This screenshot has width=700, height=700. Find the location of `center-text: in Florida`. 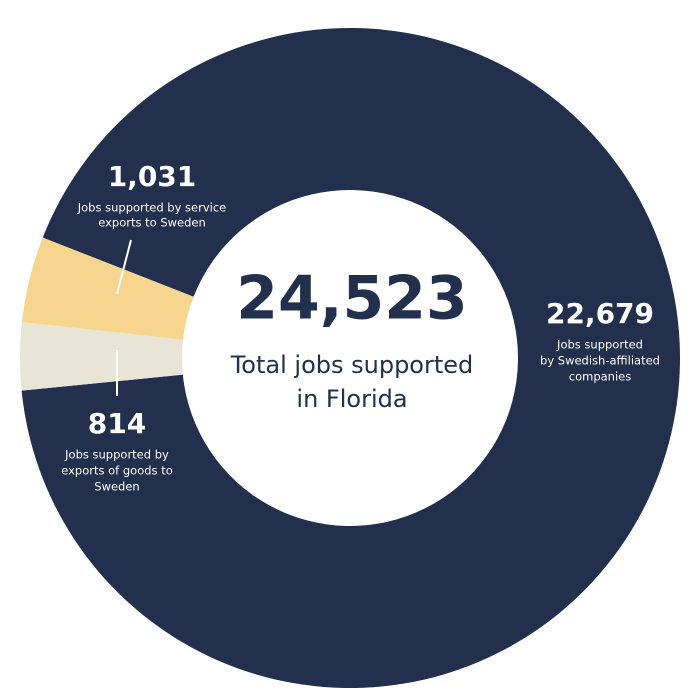

center-text: in Florida is located at coordinates (351, 399).